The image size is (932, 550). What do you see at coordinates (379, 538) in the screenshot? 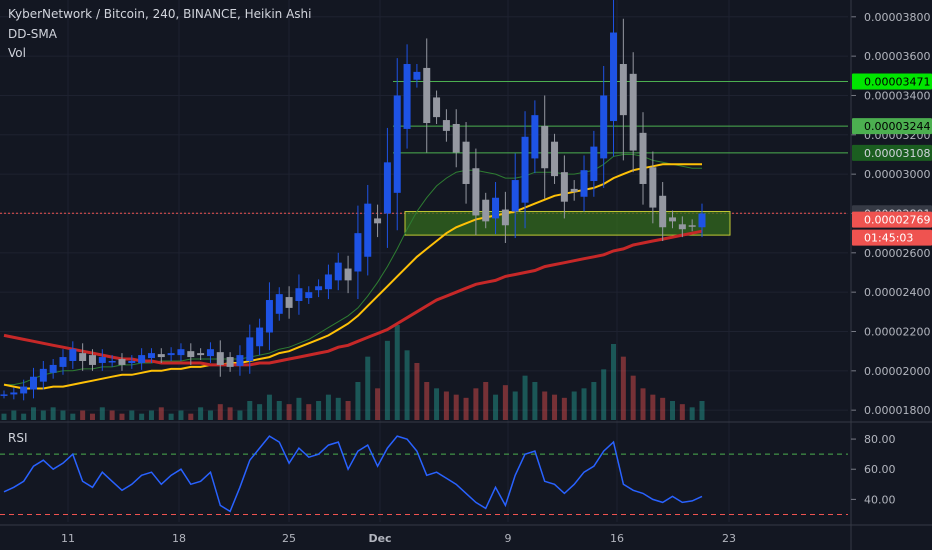
I see `x-tick-label: Dec` at bounding box center [379, 538].